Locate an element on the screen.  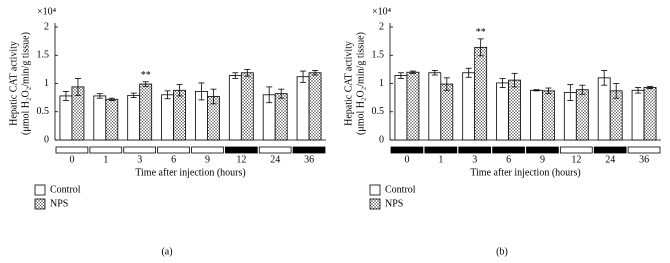
panel-label: (a) is located at coordinates (166, 251).